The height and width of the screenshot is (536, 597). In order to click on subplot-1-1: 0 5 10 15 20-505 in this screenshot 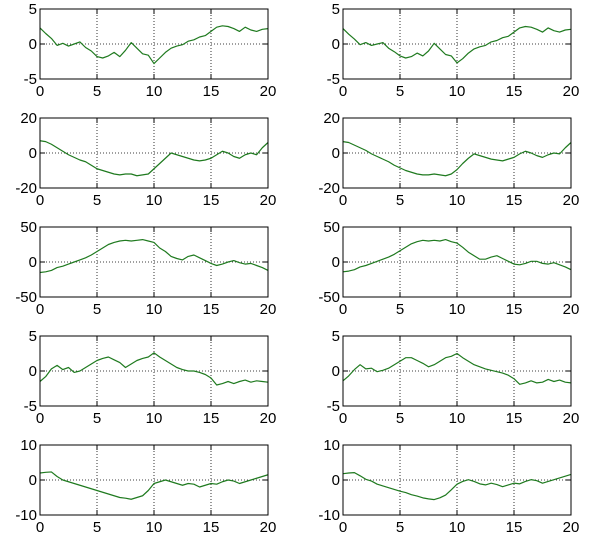, I will do `click(150, 50)`.